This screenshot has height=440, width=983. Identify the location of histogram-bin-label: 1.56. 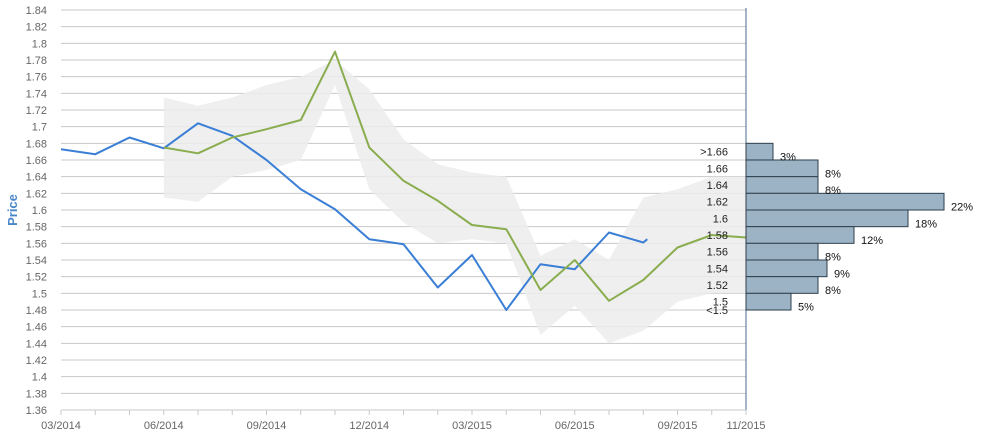
(717, 253).